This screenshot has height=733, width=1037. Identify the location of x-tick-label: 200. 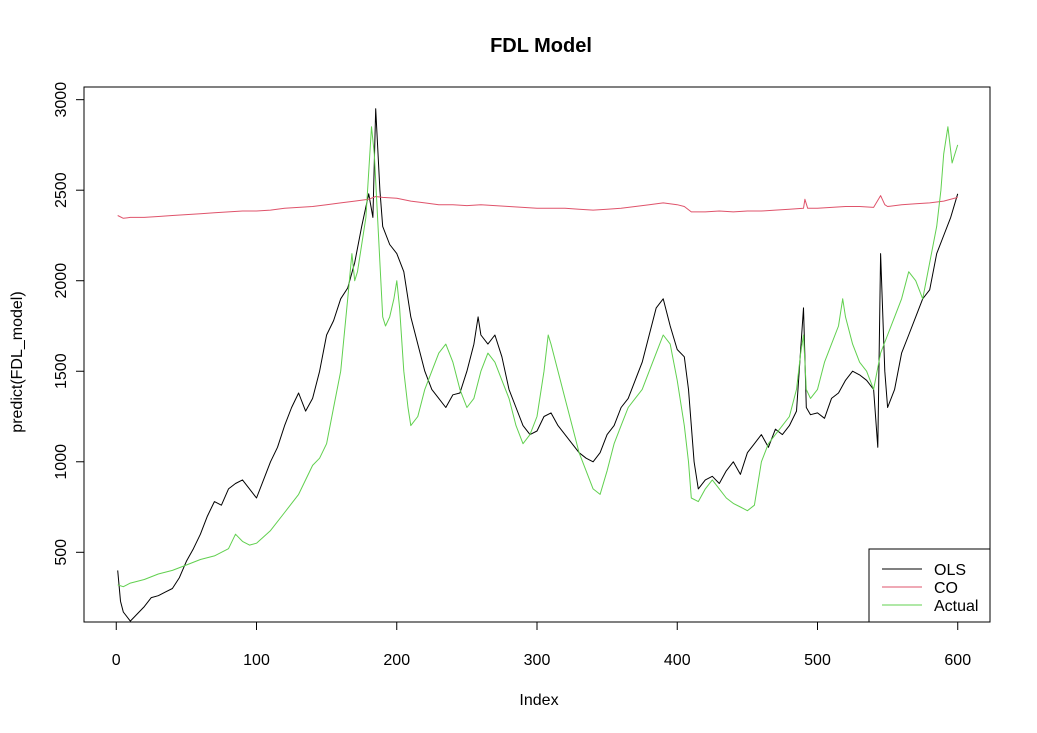
(396, 660).